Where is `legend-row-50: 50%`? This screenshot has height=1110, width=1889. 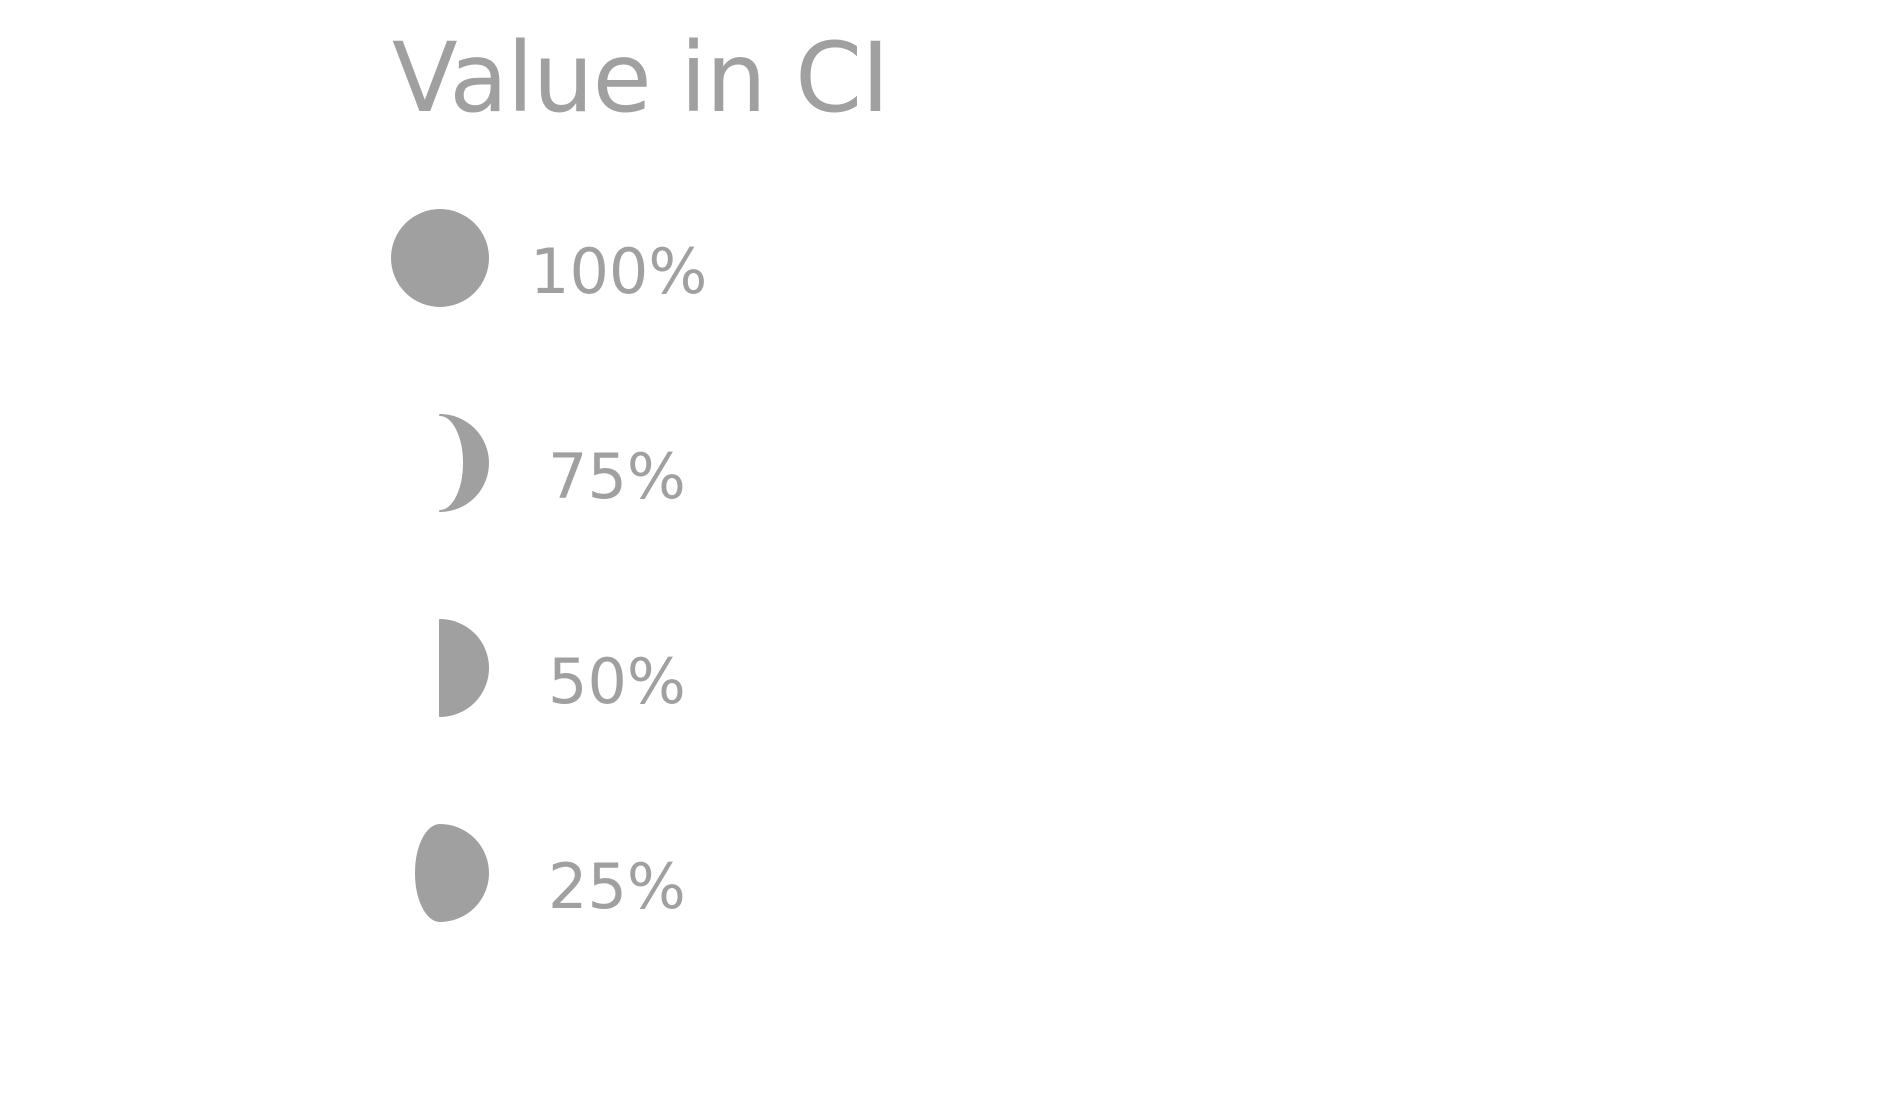 legend-row-50: 50% is located at coordinates (592, 679).